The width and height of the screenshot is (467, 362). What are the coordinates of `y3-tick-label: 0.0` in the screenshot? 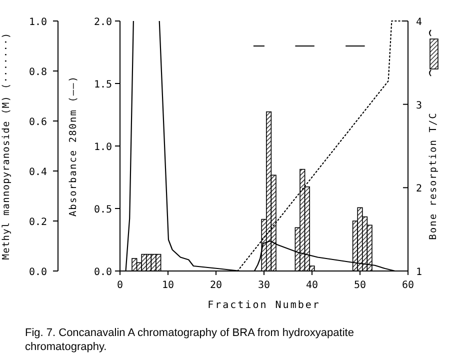 It's located at (37, 272).